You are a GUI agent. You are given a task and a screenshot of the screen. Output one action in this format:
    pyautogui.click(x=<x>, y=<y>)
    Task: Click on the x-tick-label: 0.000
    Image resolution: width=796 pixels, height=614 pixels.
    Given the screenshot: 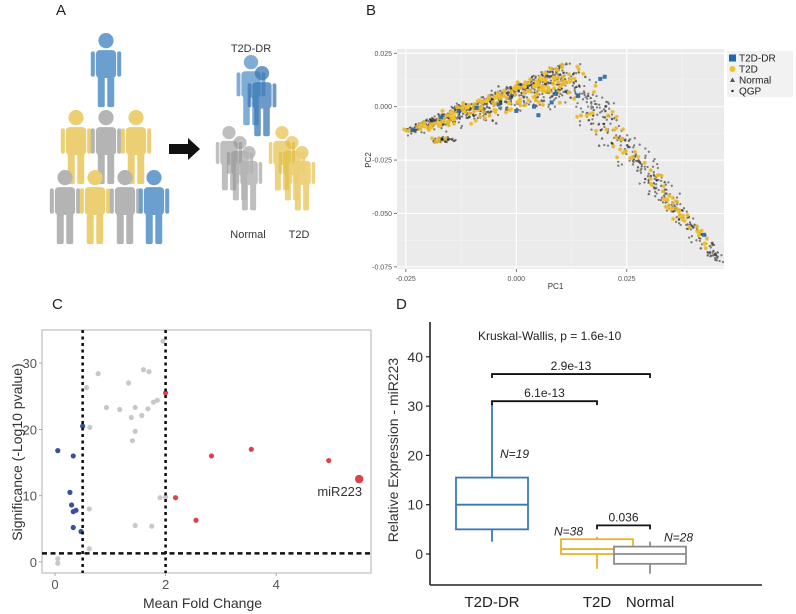 What is the action you would take?
    pyautogui.click(x=517, y=279)
    